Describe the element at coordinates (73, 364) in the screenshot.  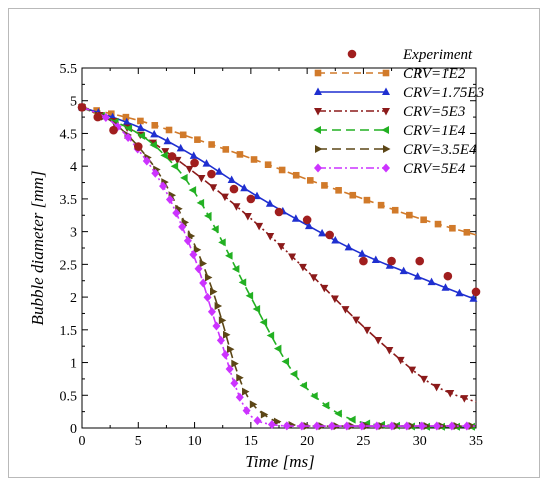
I see `y-tick-label: 1` at that location.